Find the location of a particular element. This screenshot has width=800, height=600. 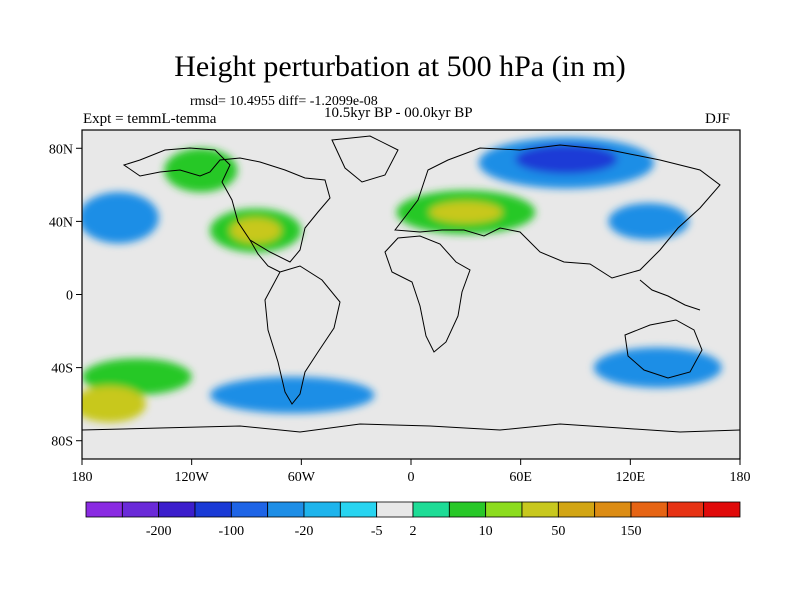

season-label: DJF is located at coordinates (718, 119).